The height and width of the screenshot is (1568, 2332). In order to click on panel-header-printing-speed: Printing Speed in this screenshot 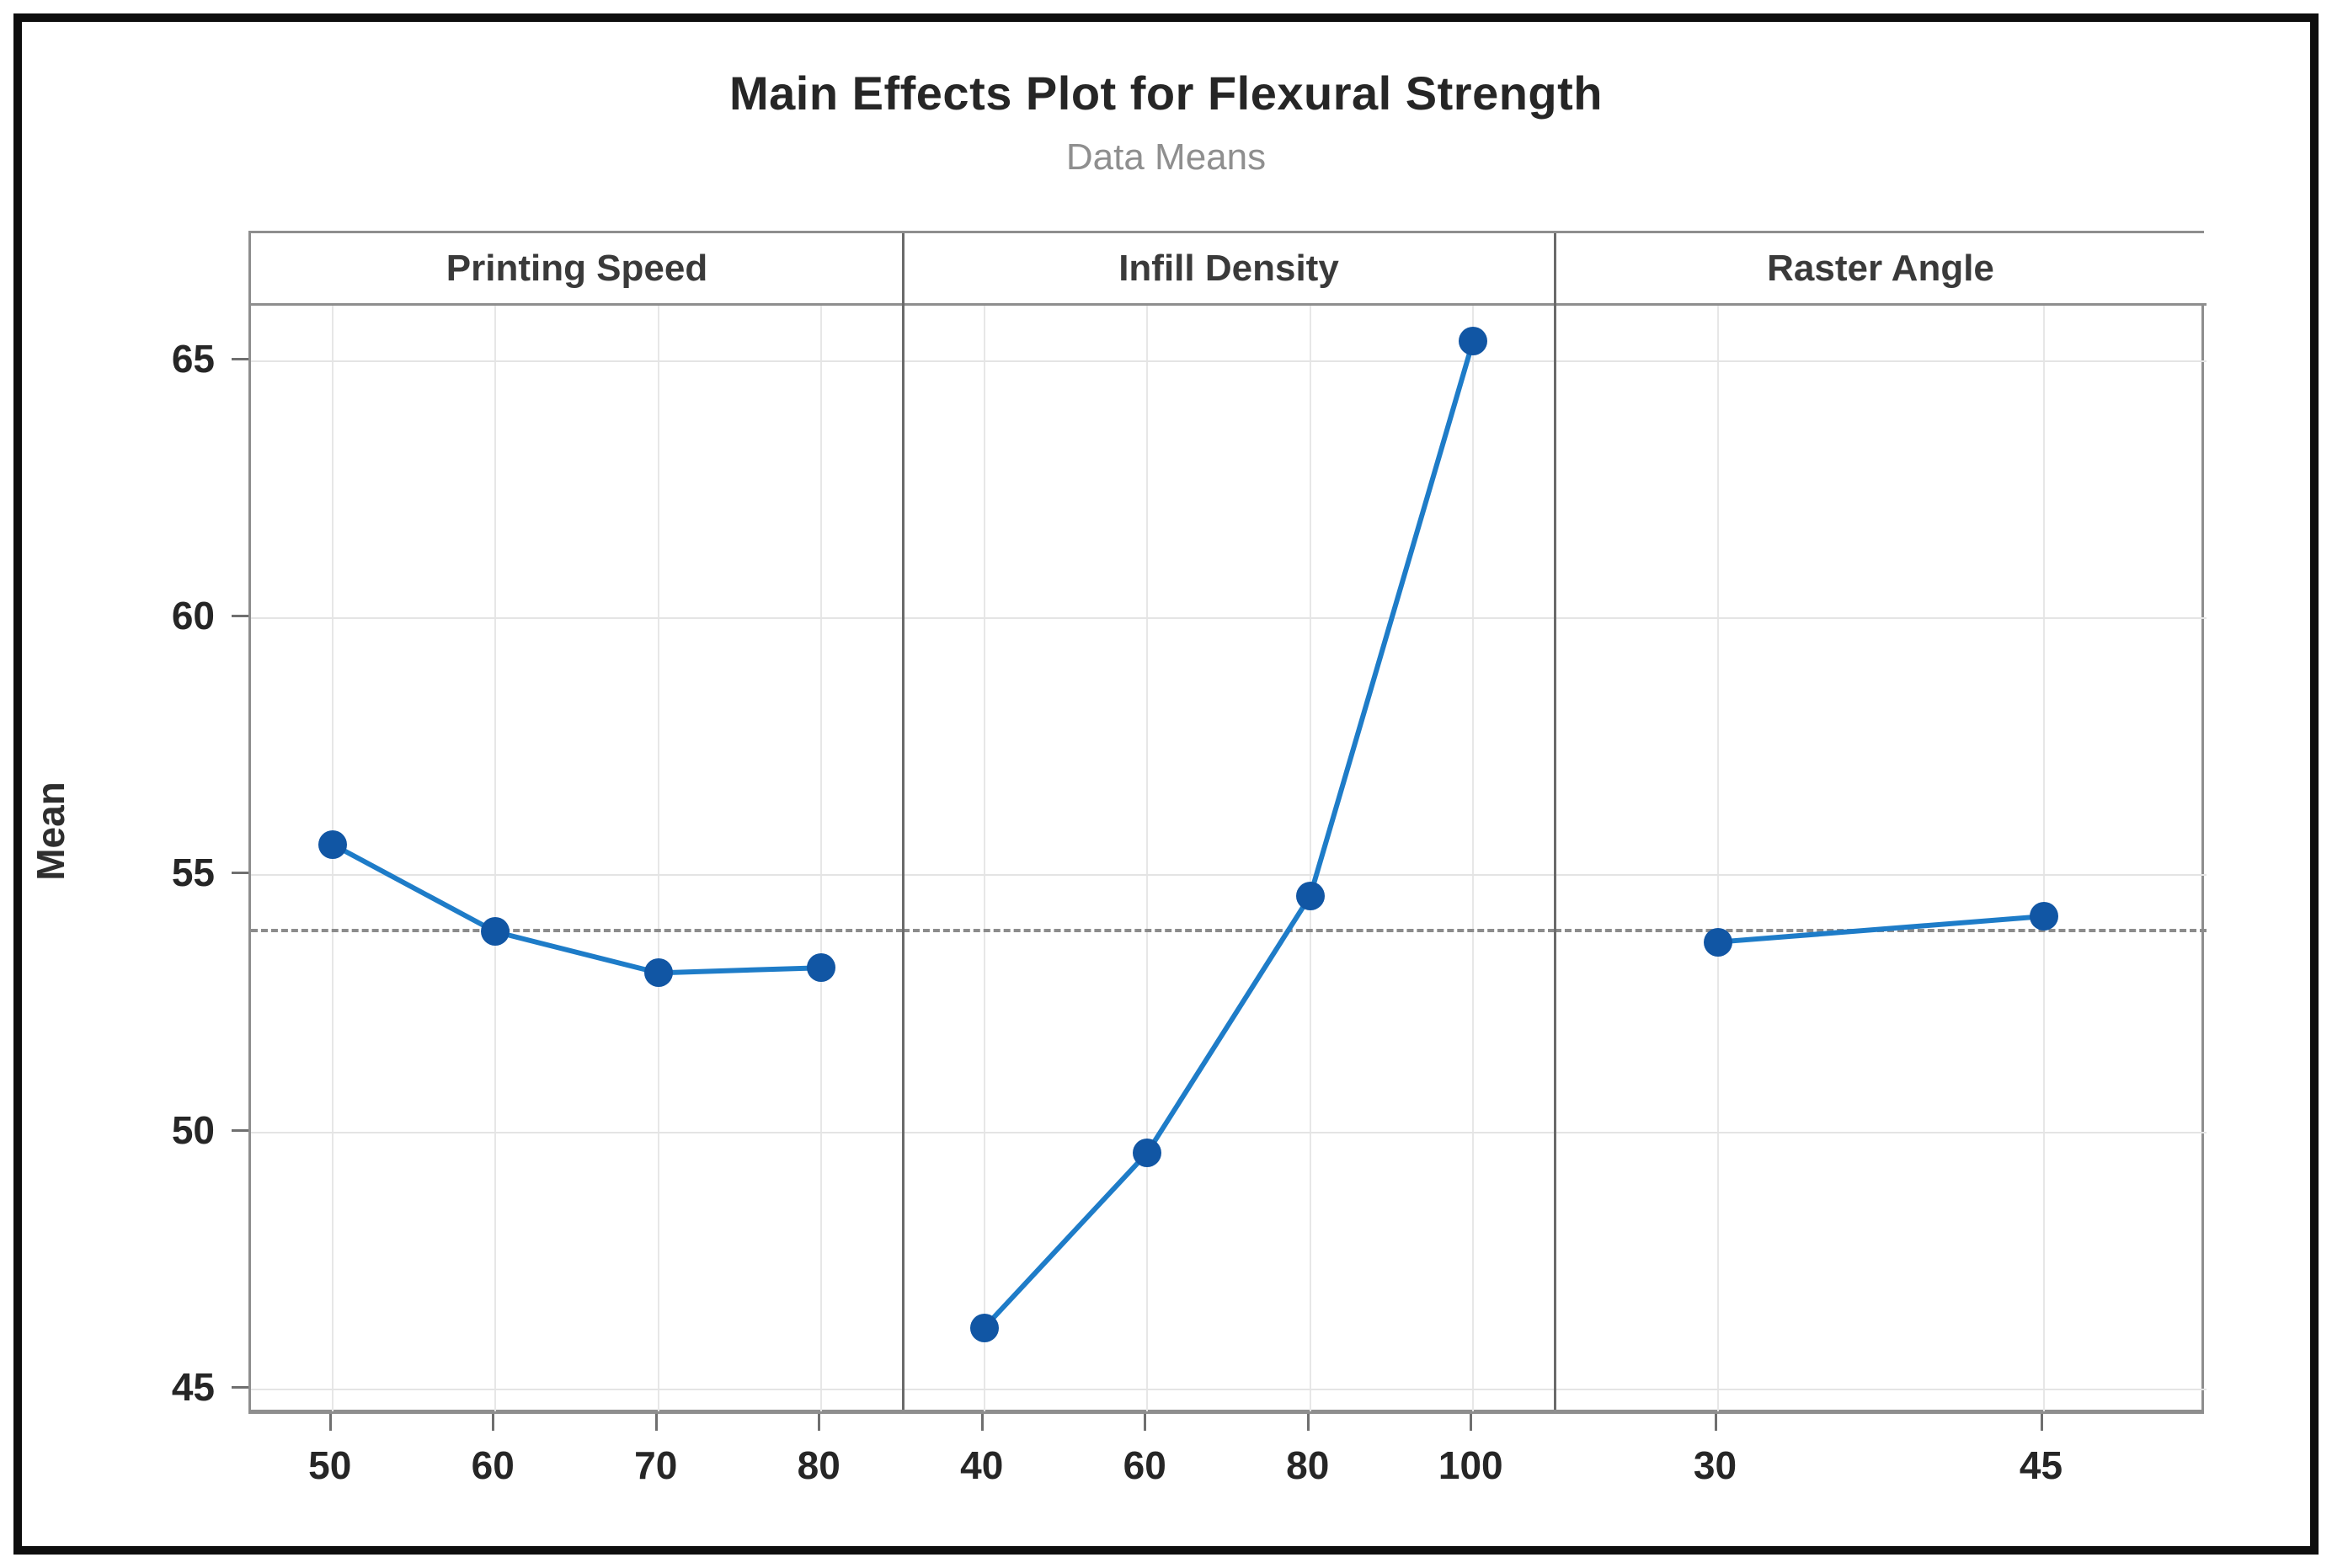, I will do `click(577, 269)`.